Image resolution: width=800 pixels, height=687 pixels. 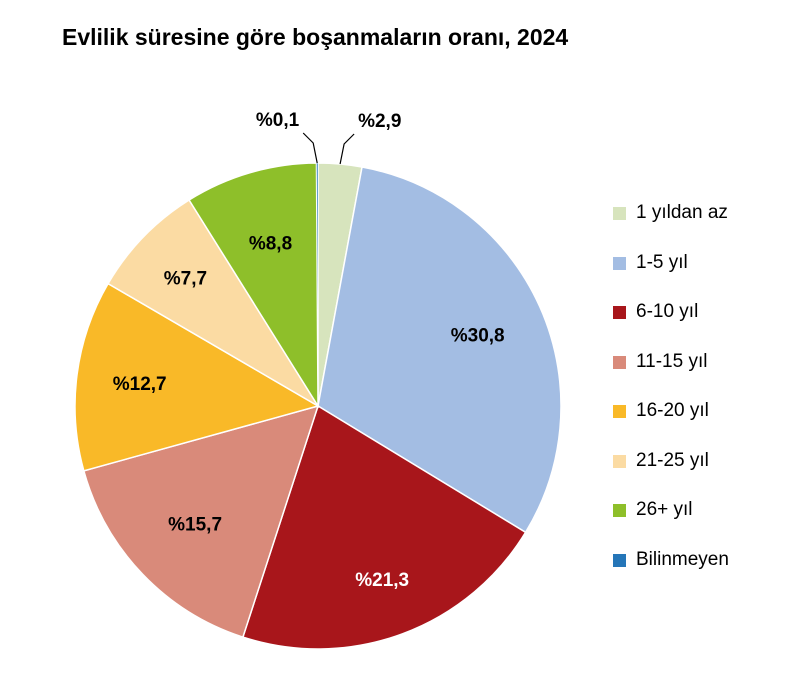 I want to click on leader-lines, so click(x=328, y=148).